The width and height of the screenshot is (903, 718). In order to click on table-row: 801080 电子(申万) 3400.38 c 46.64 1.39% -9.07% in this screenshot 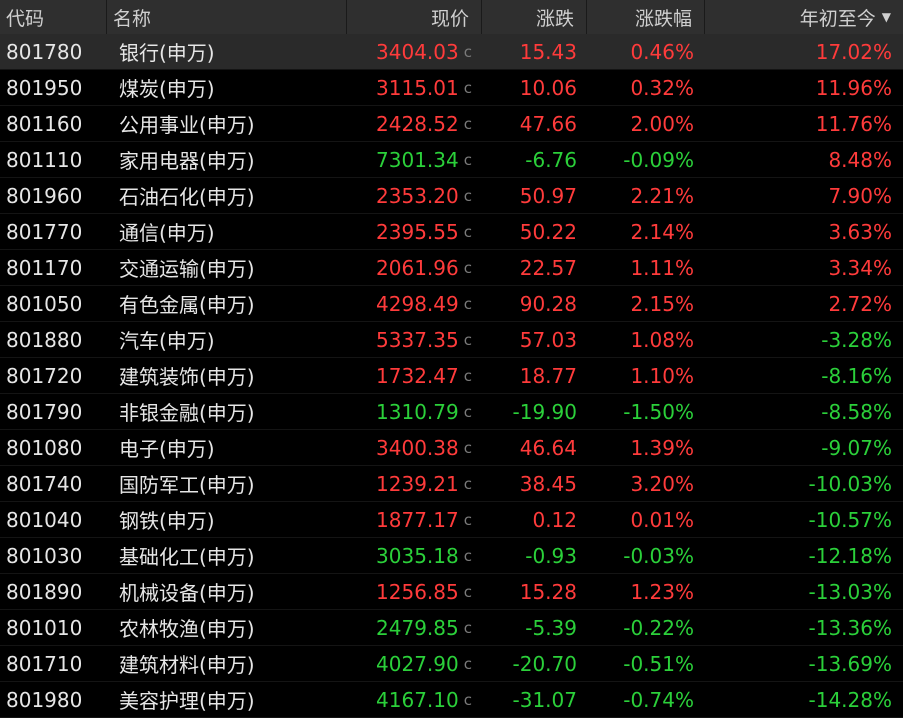, I will do `click(451, 448)`.